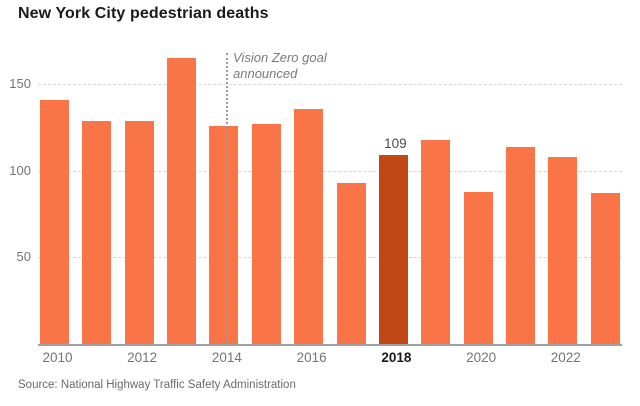 The width and height of the screenshot is (640, 406). What do you see at coordinates (142, 357) in the screenshot?
I see `x-tick-2012: 2012` at bounding box center [142, 357].